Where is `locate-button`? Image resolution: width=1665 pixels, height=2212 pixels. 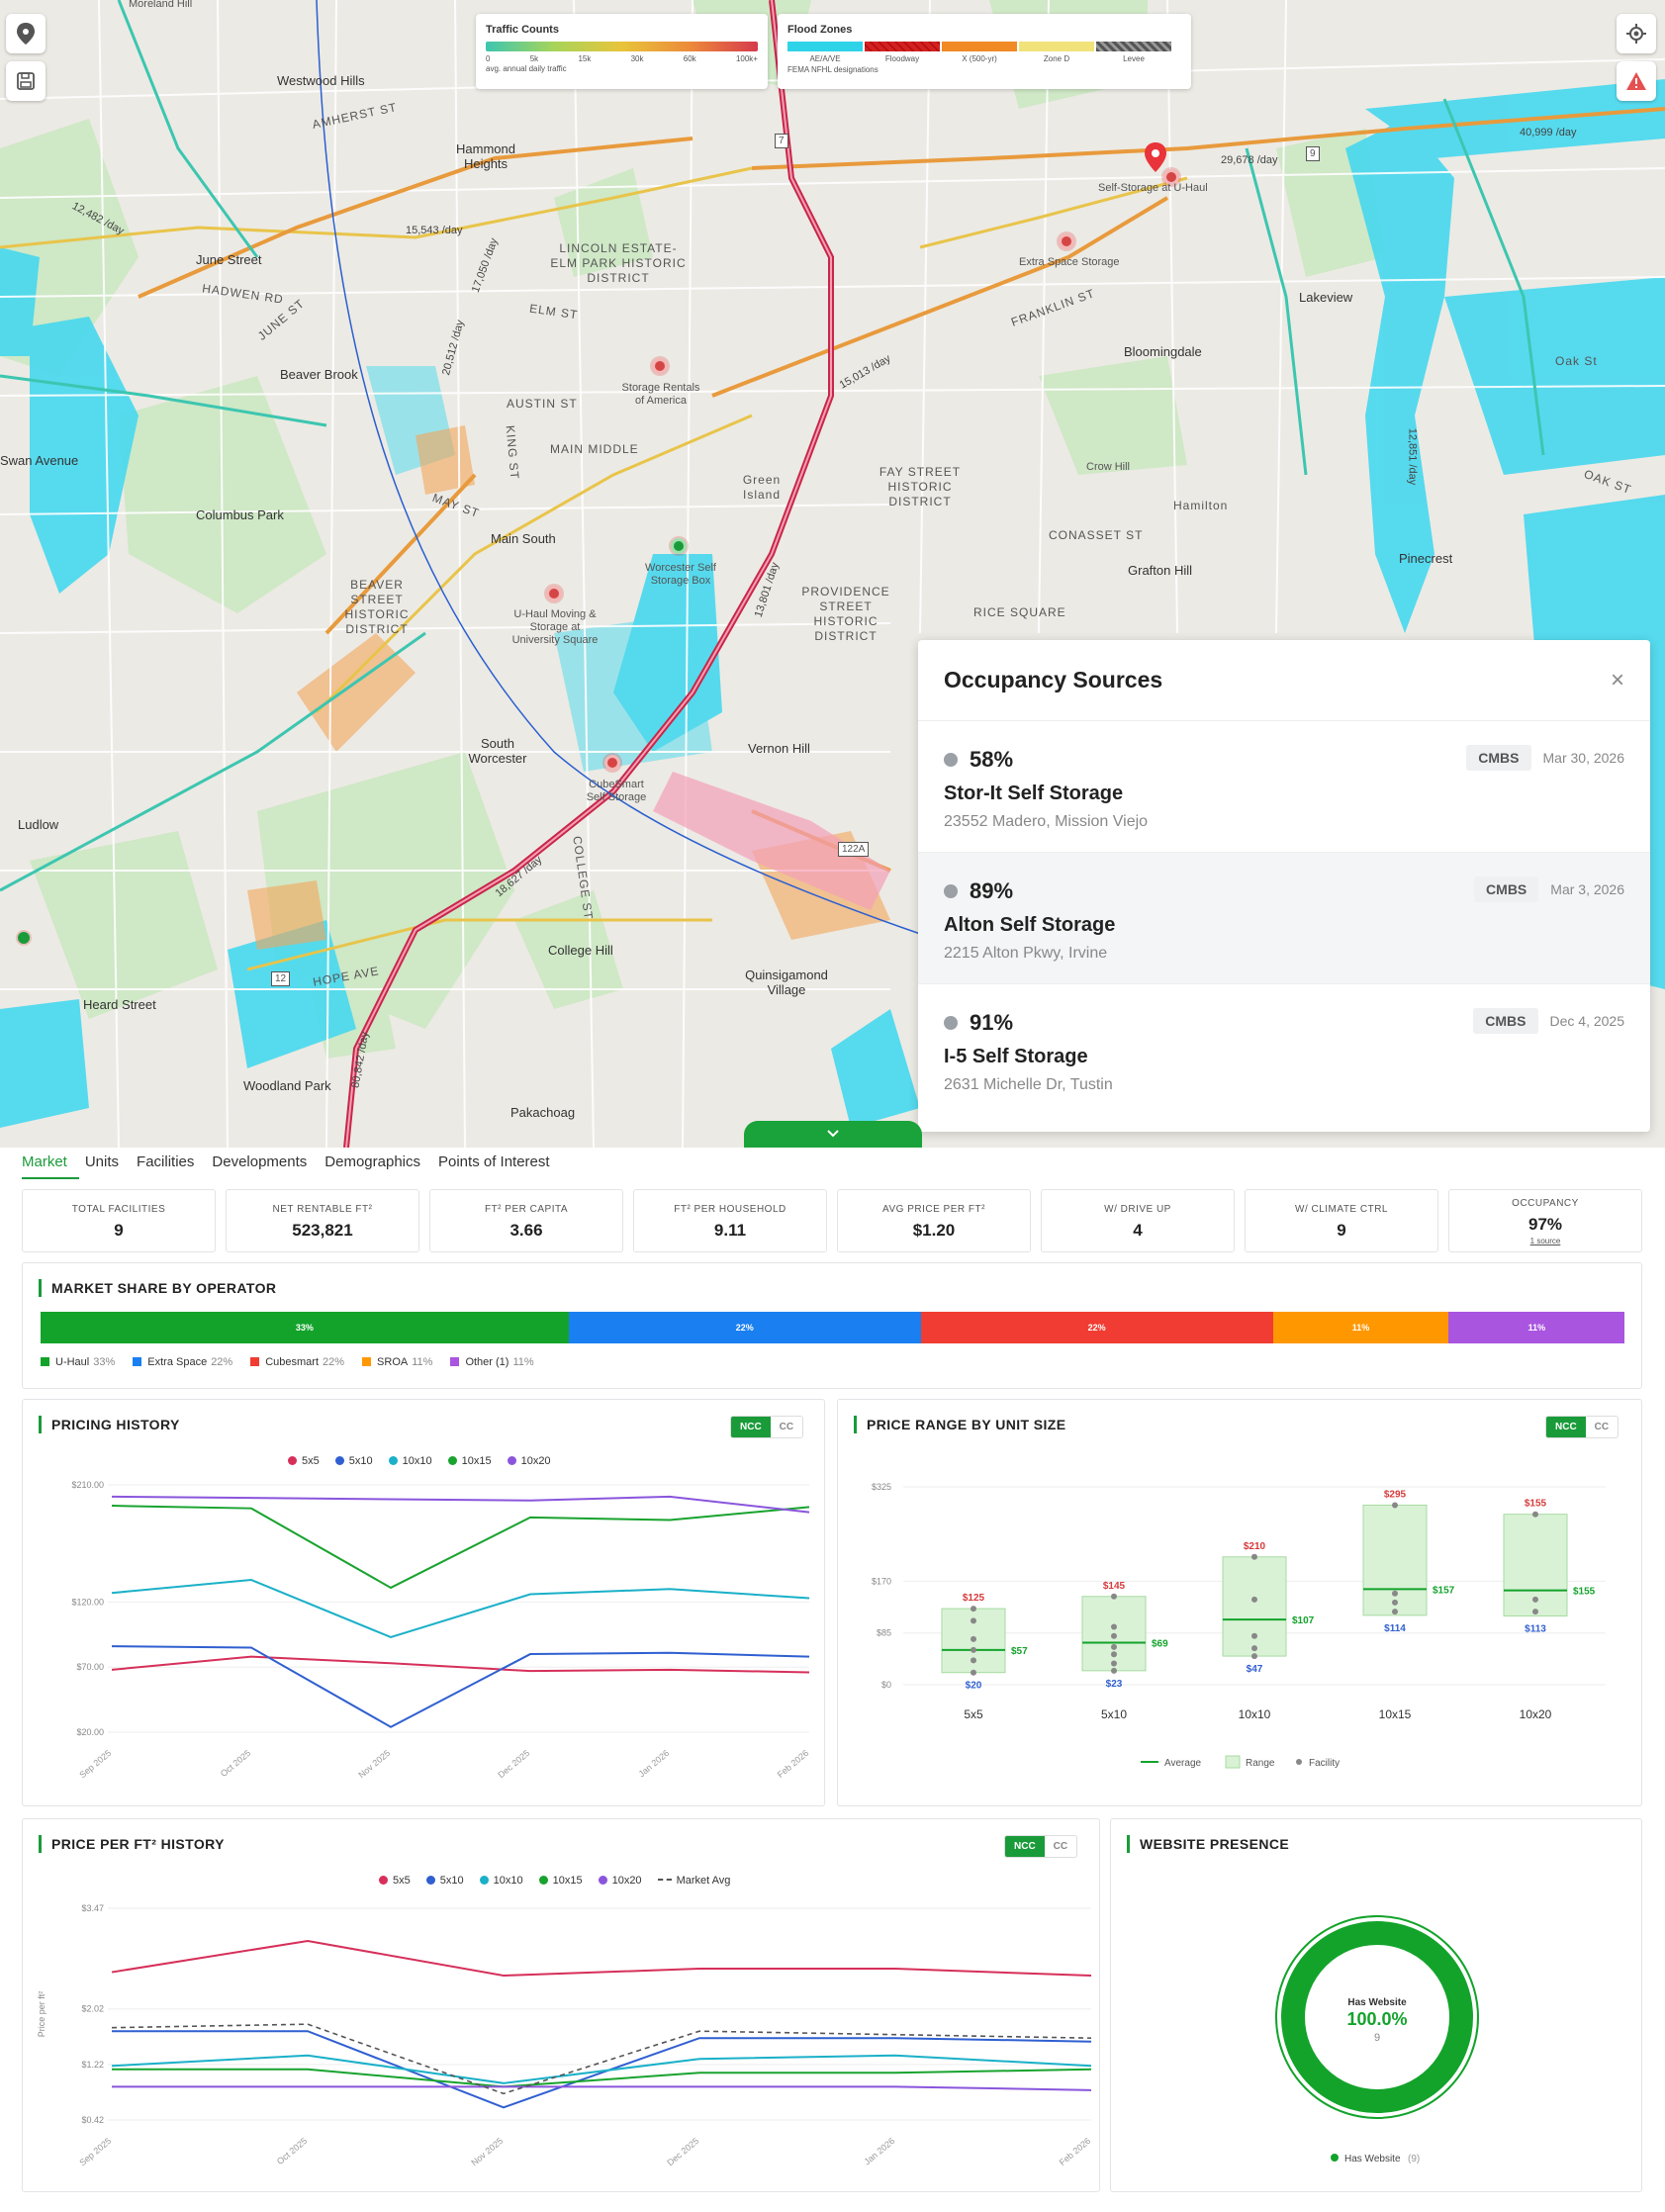 locate-button is located at coordinates (1636, 33).